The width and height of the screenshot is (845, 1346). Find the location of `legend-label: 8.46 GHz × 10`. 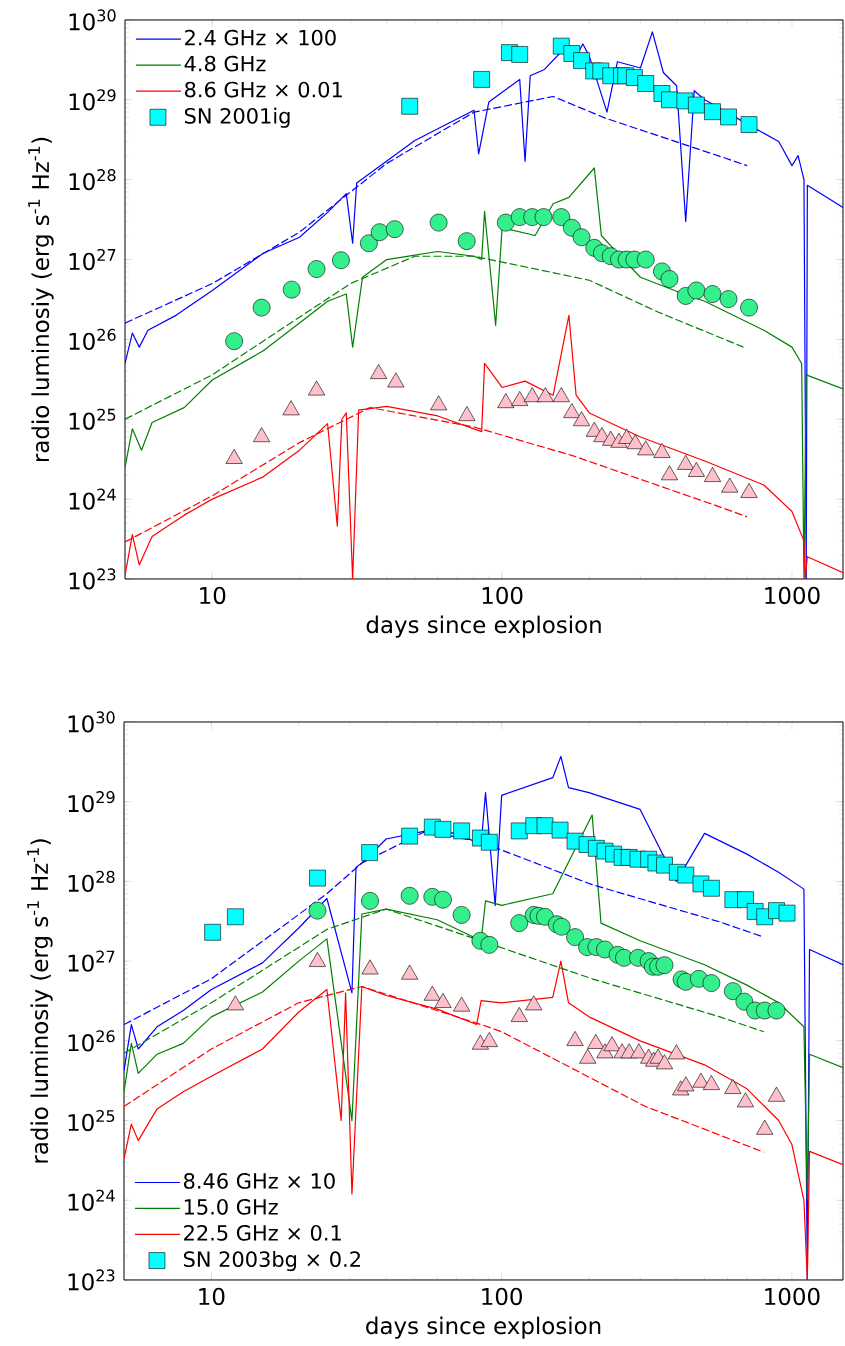

legend-label: 8.46 GHz × 10 is located at coordinates (259, 1181).